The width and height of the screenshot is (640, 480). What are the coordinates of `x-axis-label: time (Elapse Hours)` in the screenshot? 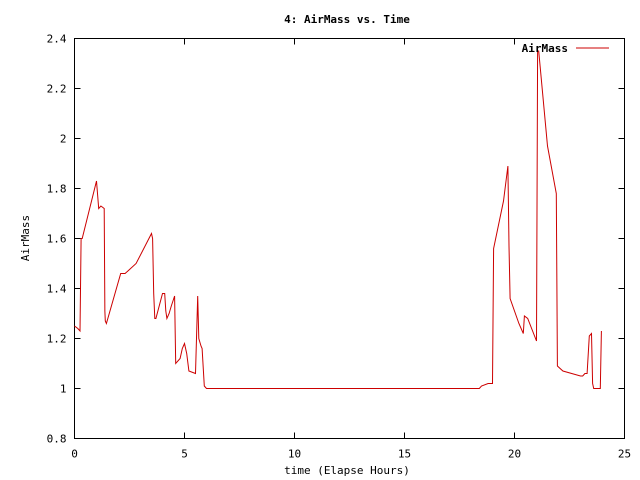 It's located at (347, 470).